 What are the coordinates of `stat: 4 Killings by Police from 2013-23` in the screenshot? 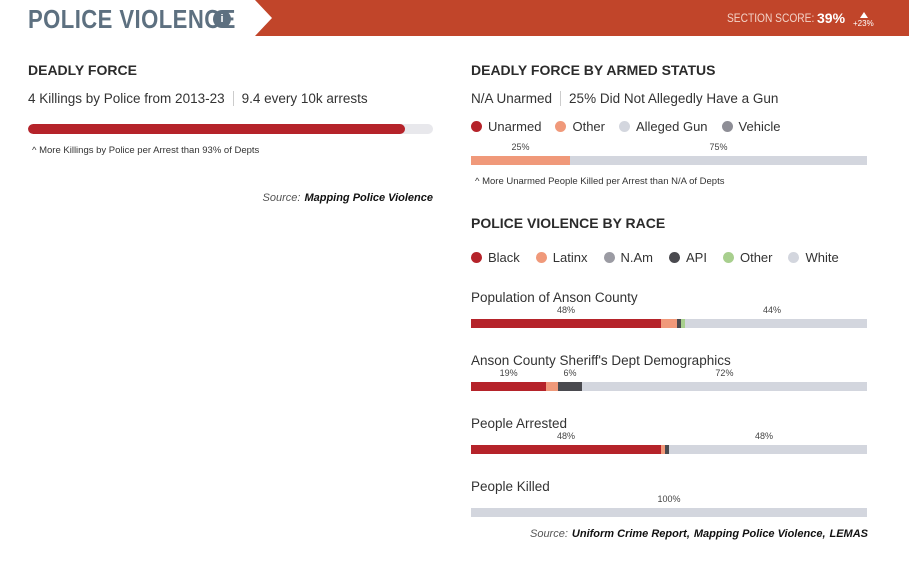 It's located at (126, 98).